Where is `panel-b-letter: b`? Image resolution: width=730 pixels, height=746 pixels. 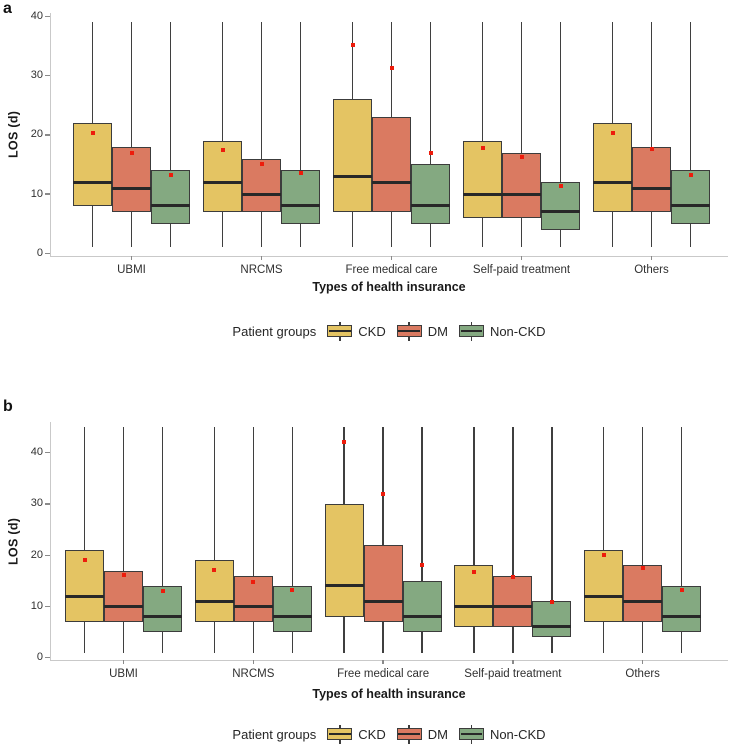
panel-b-letter: b is located at coordinates (8, 406).